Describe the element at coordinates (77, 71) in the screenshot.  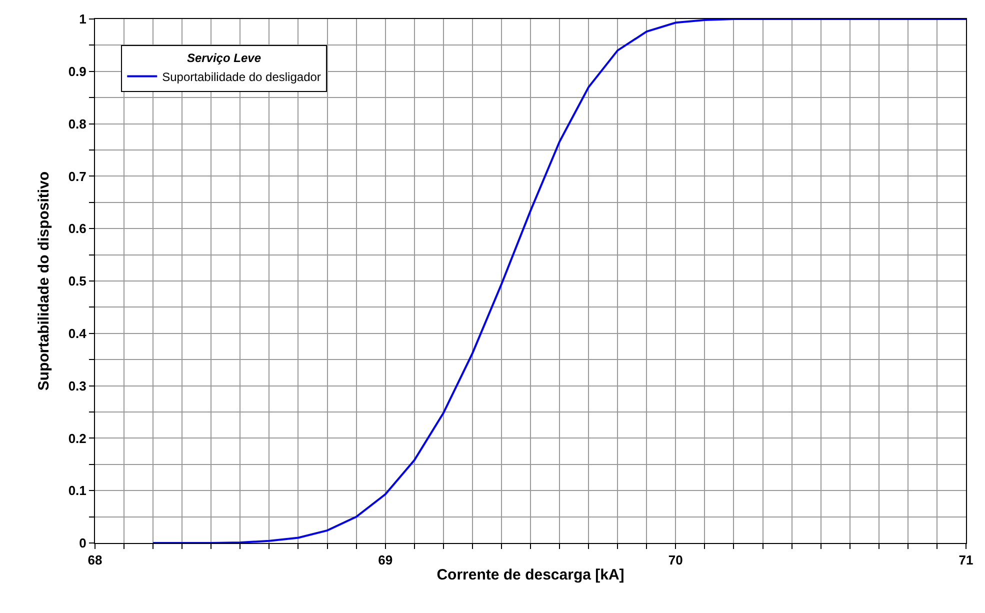
I see `y-tick-label: 0.9` at that location.